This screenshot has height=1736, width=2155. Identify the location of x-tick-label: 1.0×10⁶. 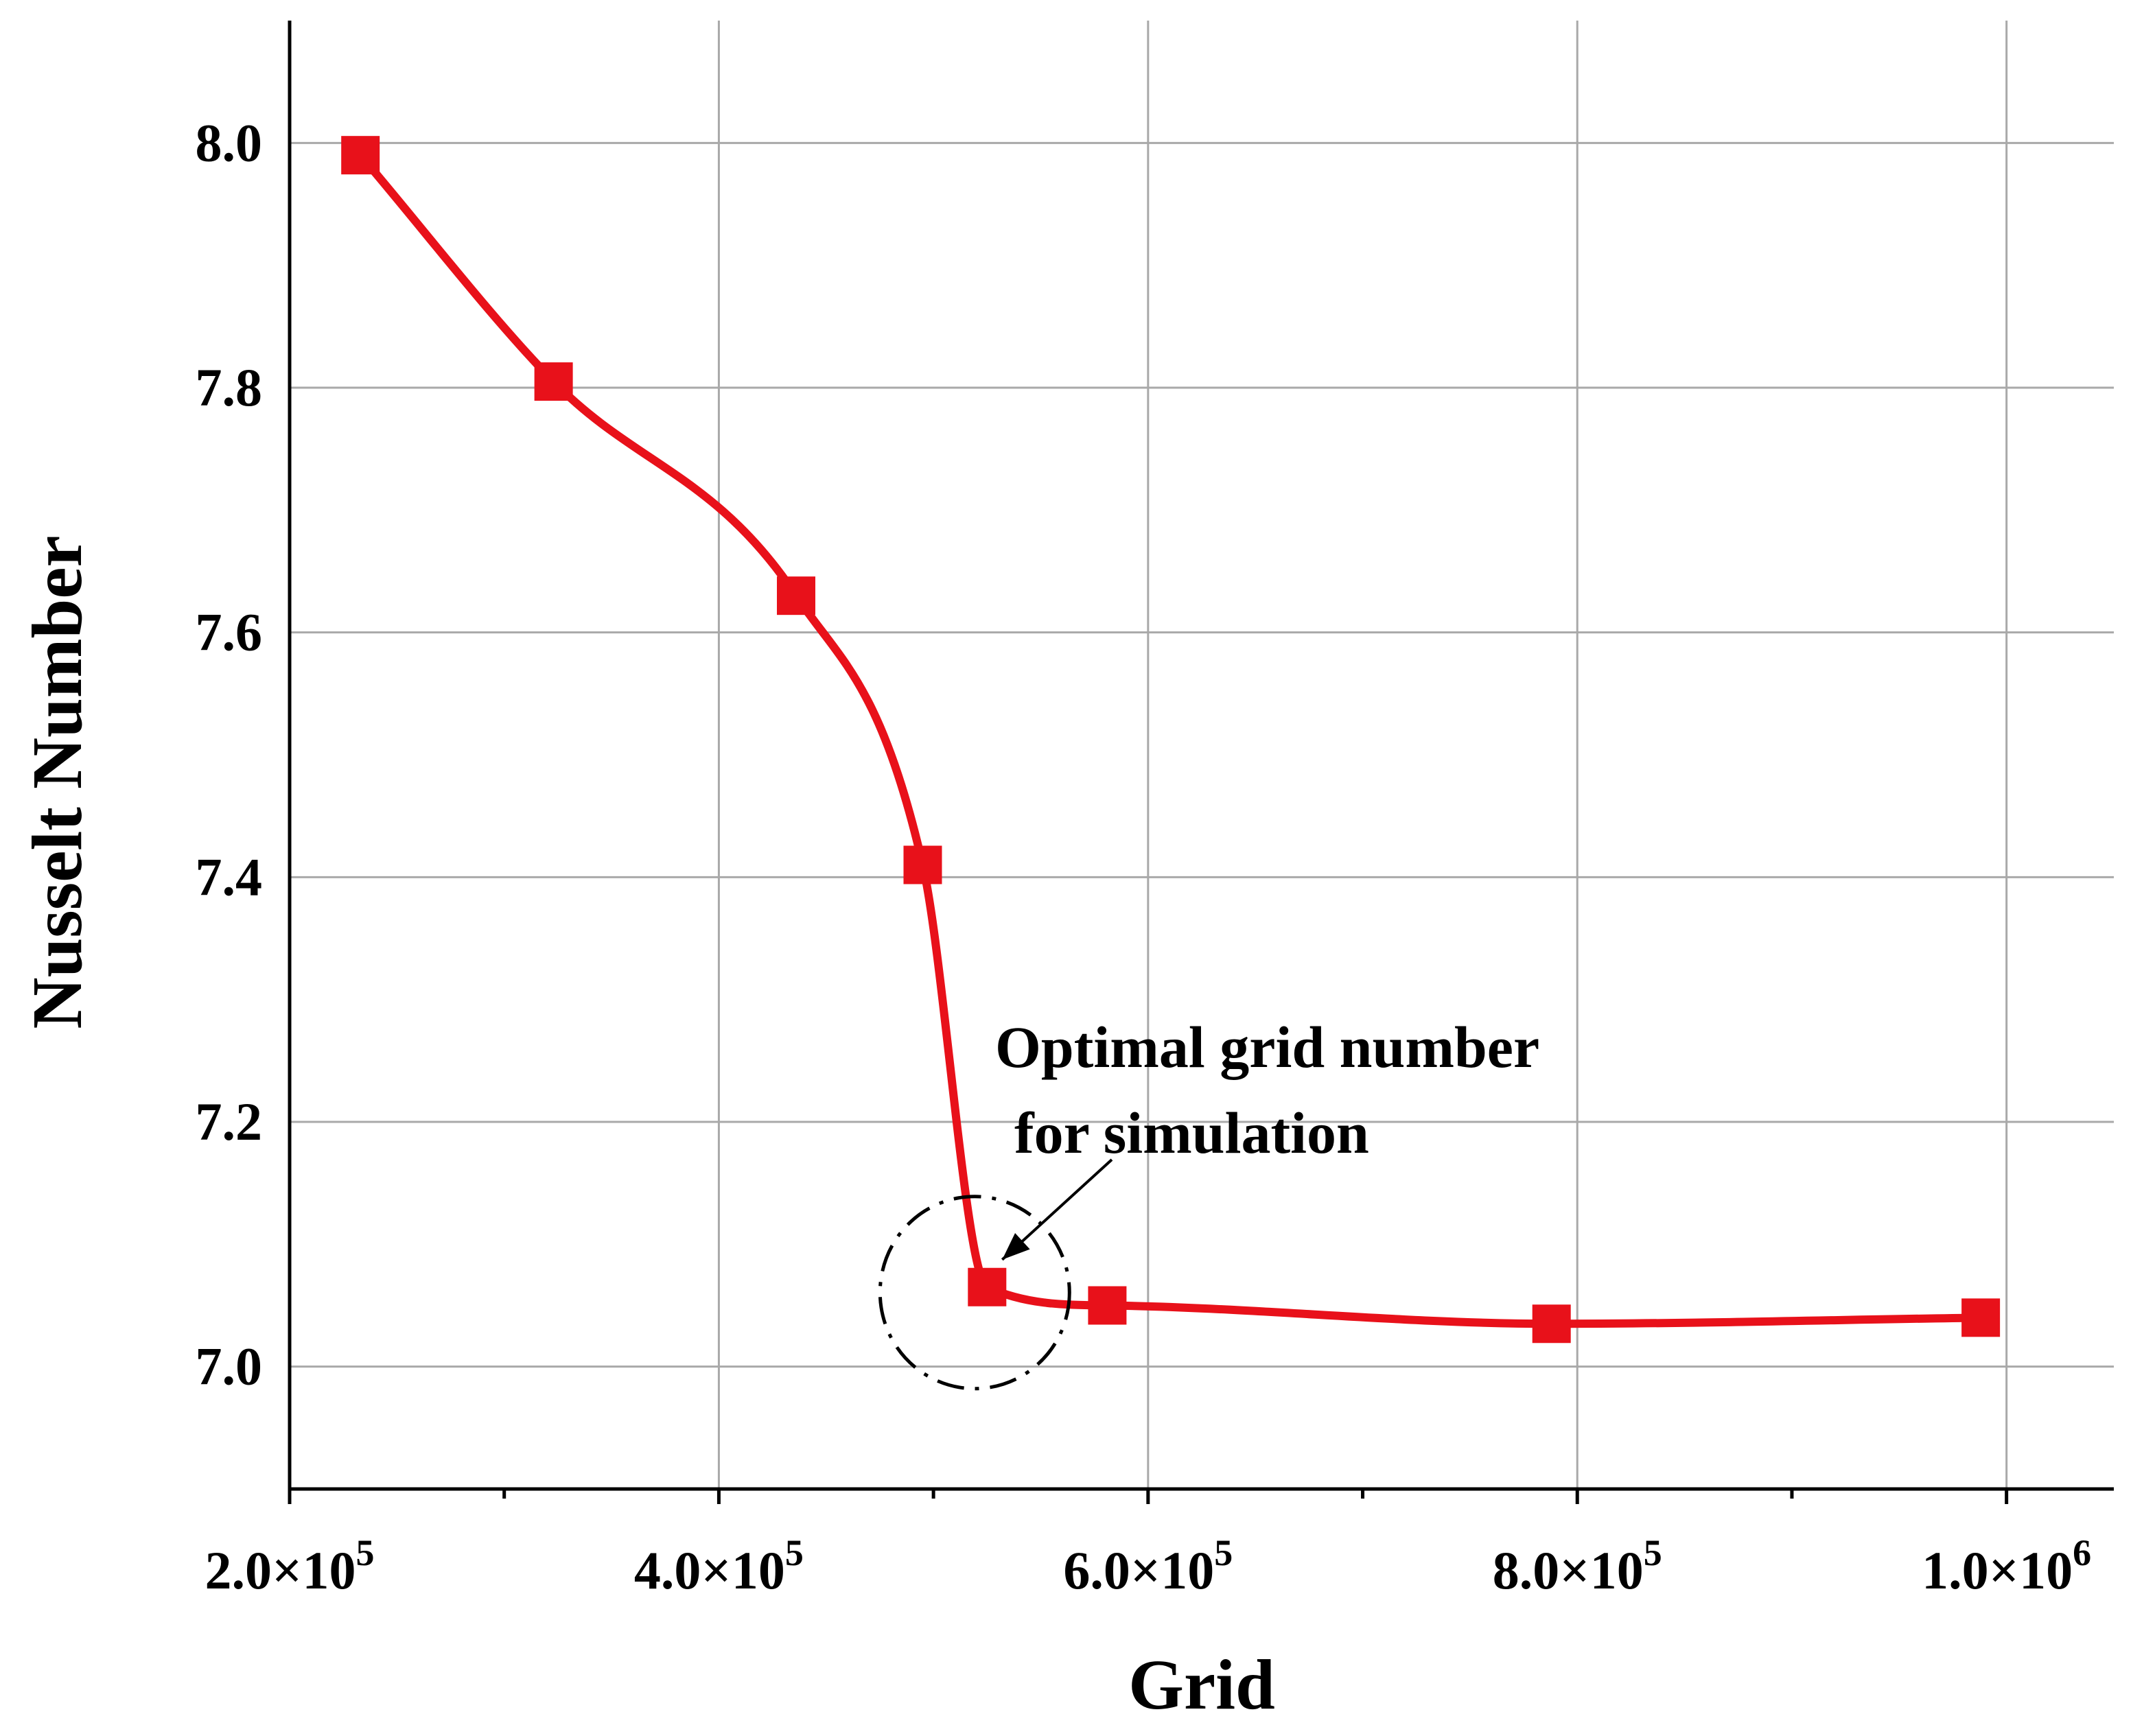
(2006, 1566).